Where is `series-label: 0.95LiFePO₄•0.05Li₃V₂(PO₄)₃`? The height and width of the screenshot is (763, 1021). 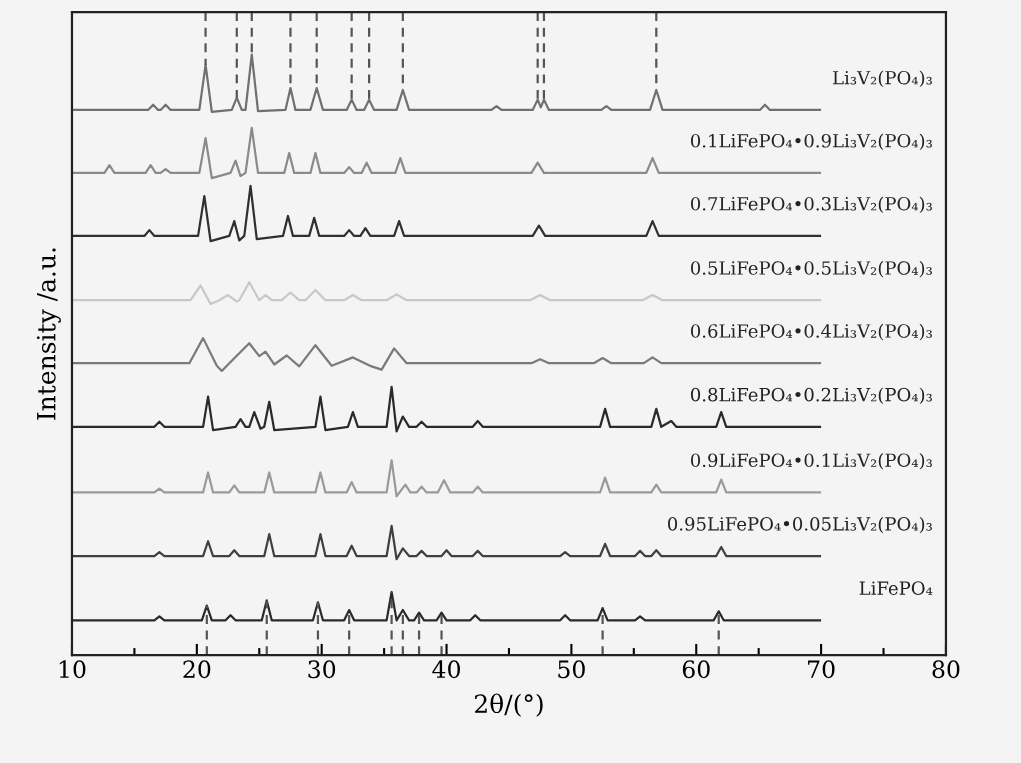 series-label: 0.95LiFePO₄•0.05Li₃V₂(PO₄)₃ is located at coordinates (800, 525).